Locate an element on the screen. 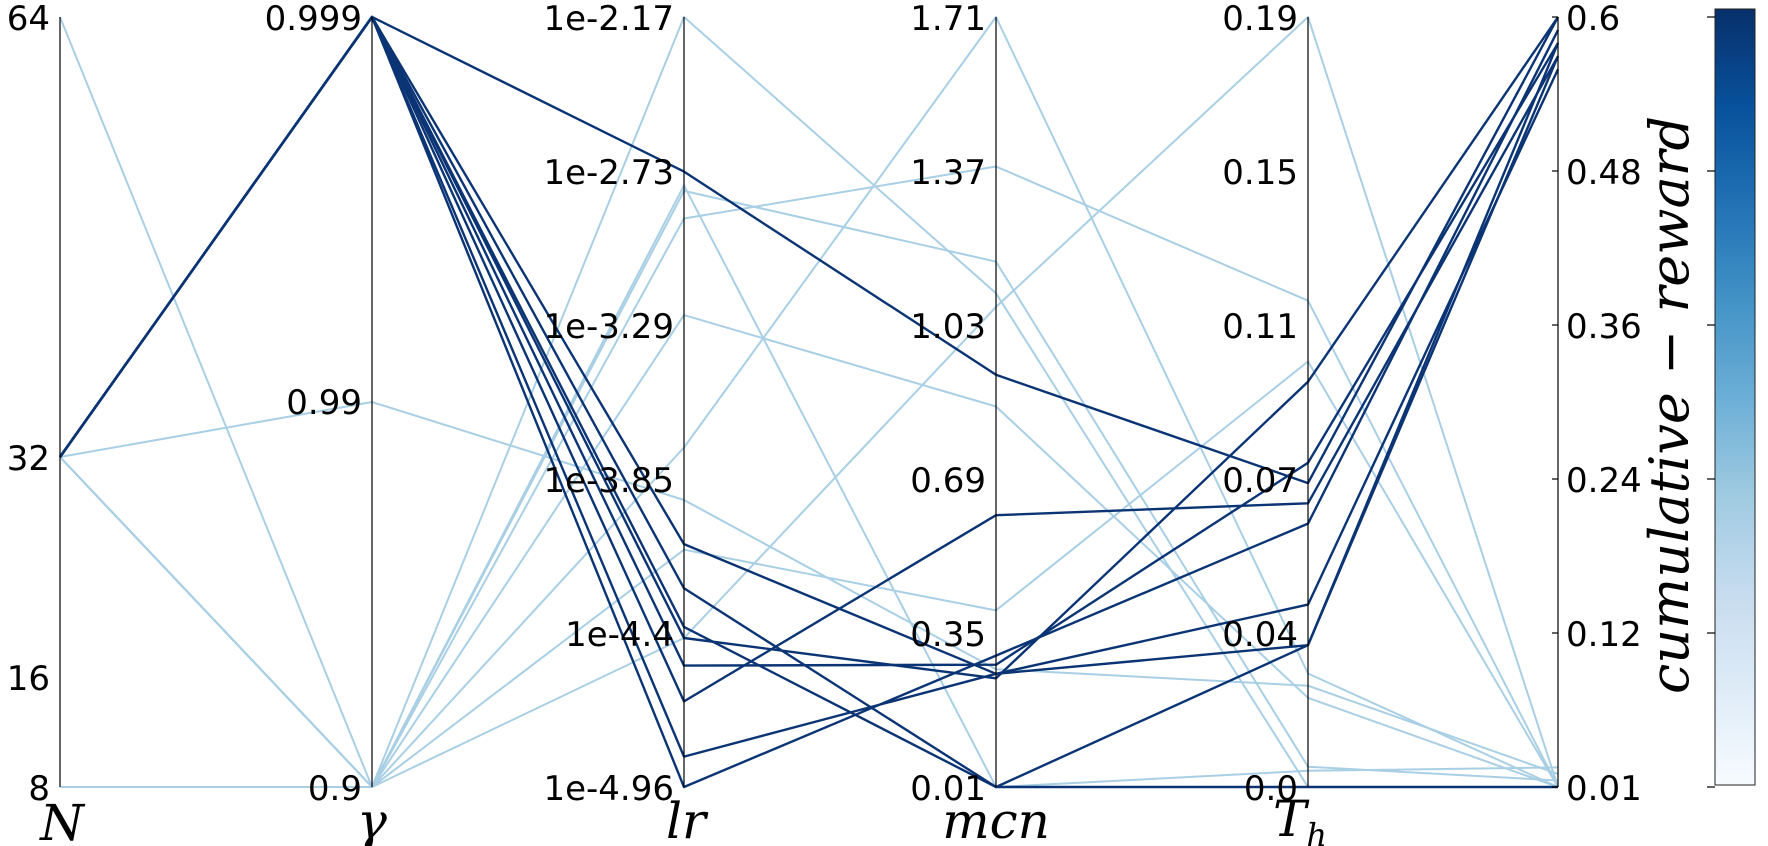  axis-n-tick: 32 is located at coordinates (28, 459).